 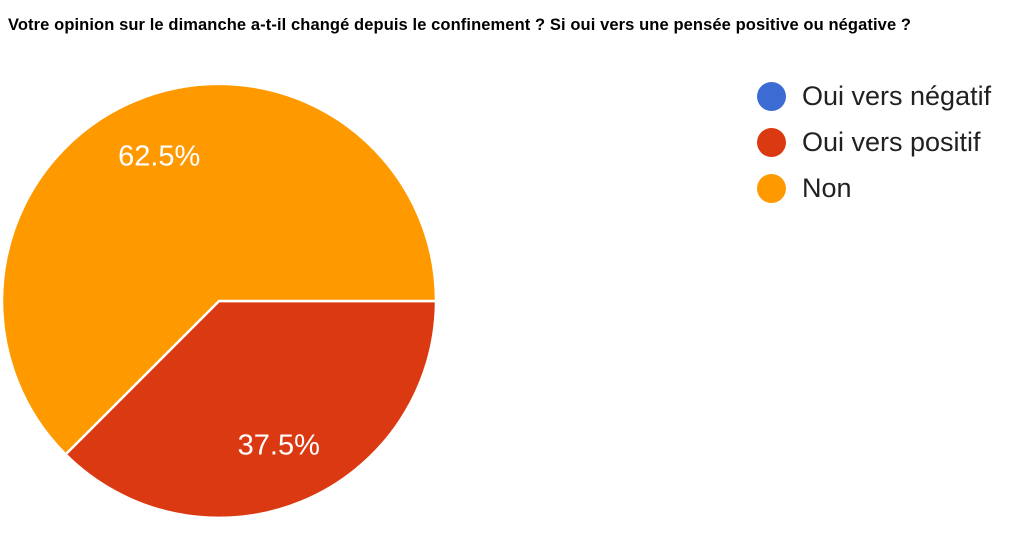 What do you see at coordinates (159, 157) in the screenshot?
I see `pie-slice-label: 62.5%` at bounding box center [159, 157].